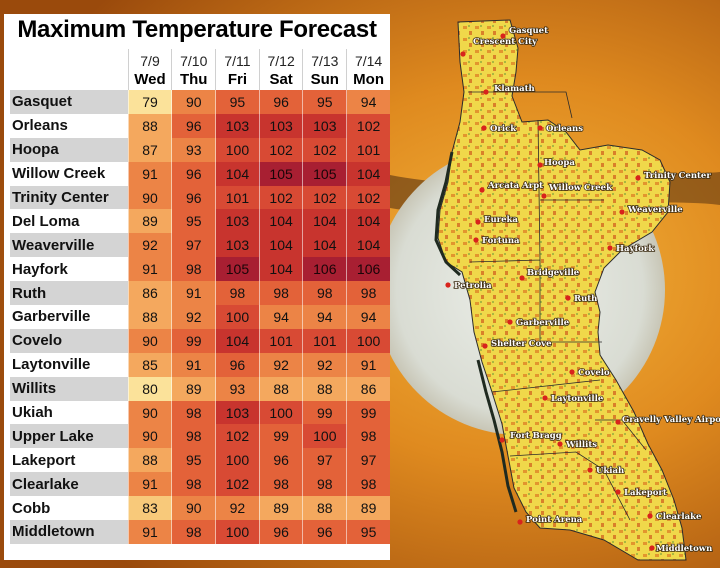  I want to click on chart-title: Maximum Temperature Forecast, so click(197, 30).